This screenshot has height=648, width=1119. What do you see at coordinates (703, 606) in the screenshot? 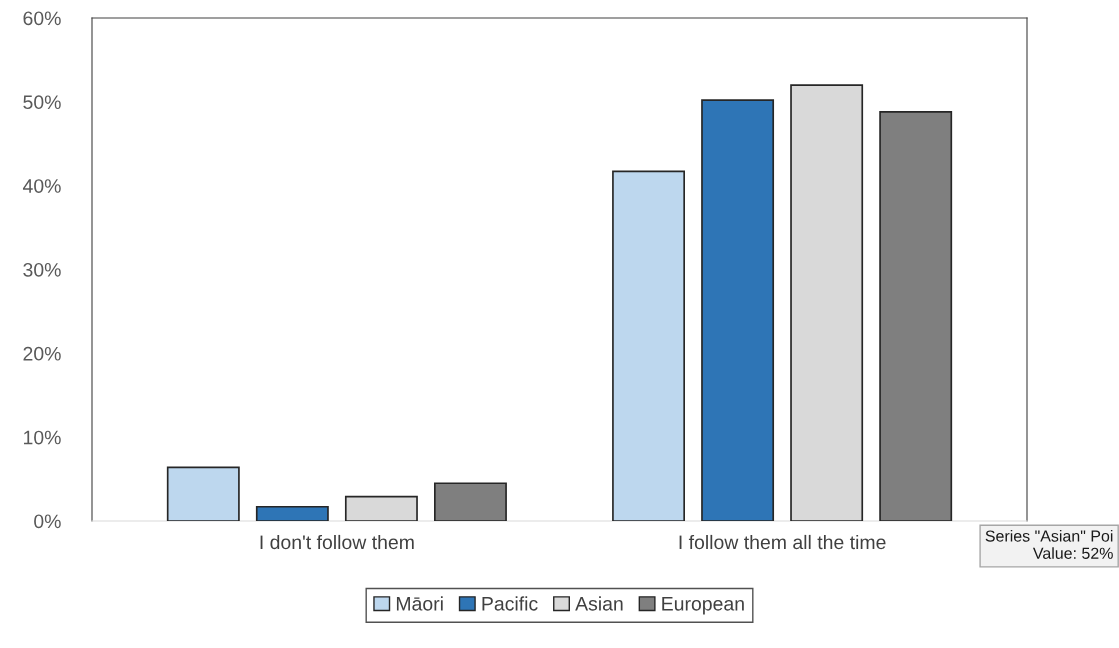
I see `legend-label: European` at bounding box center [703, 606].